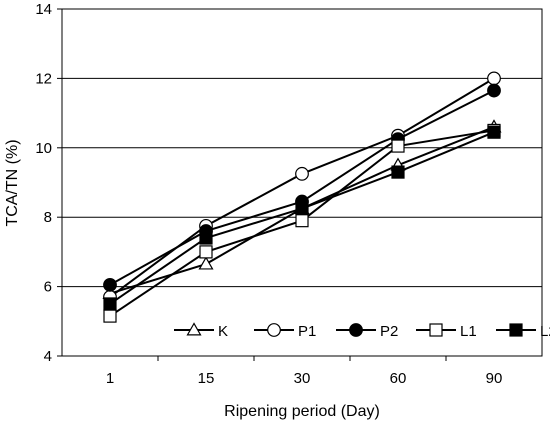 The width and height of the screenshot is (550, 426). I want to click on y-tick-label: 8, so click(48, 217).